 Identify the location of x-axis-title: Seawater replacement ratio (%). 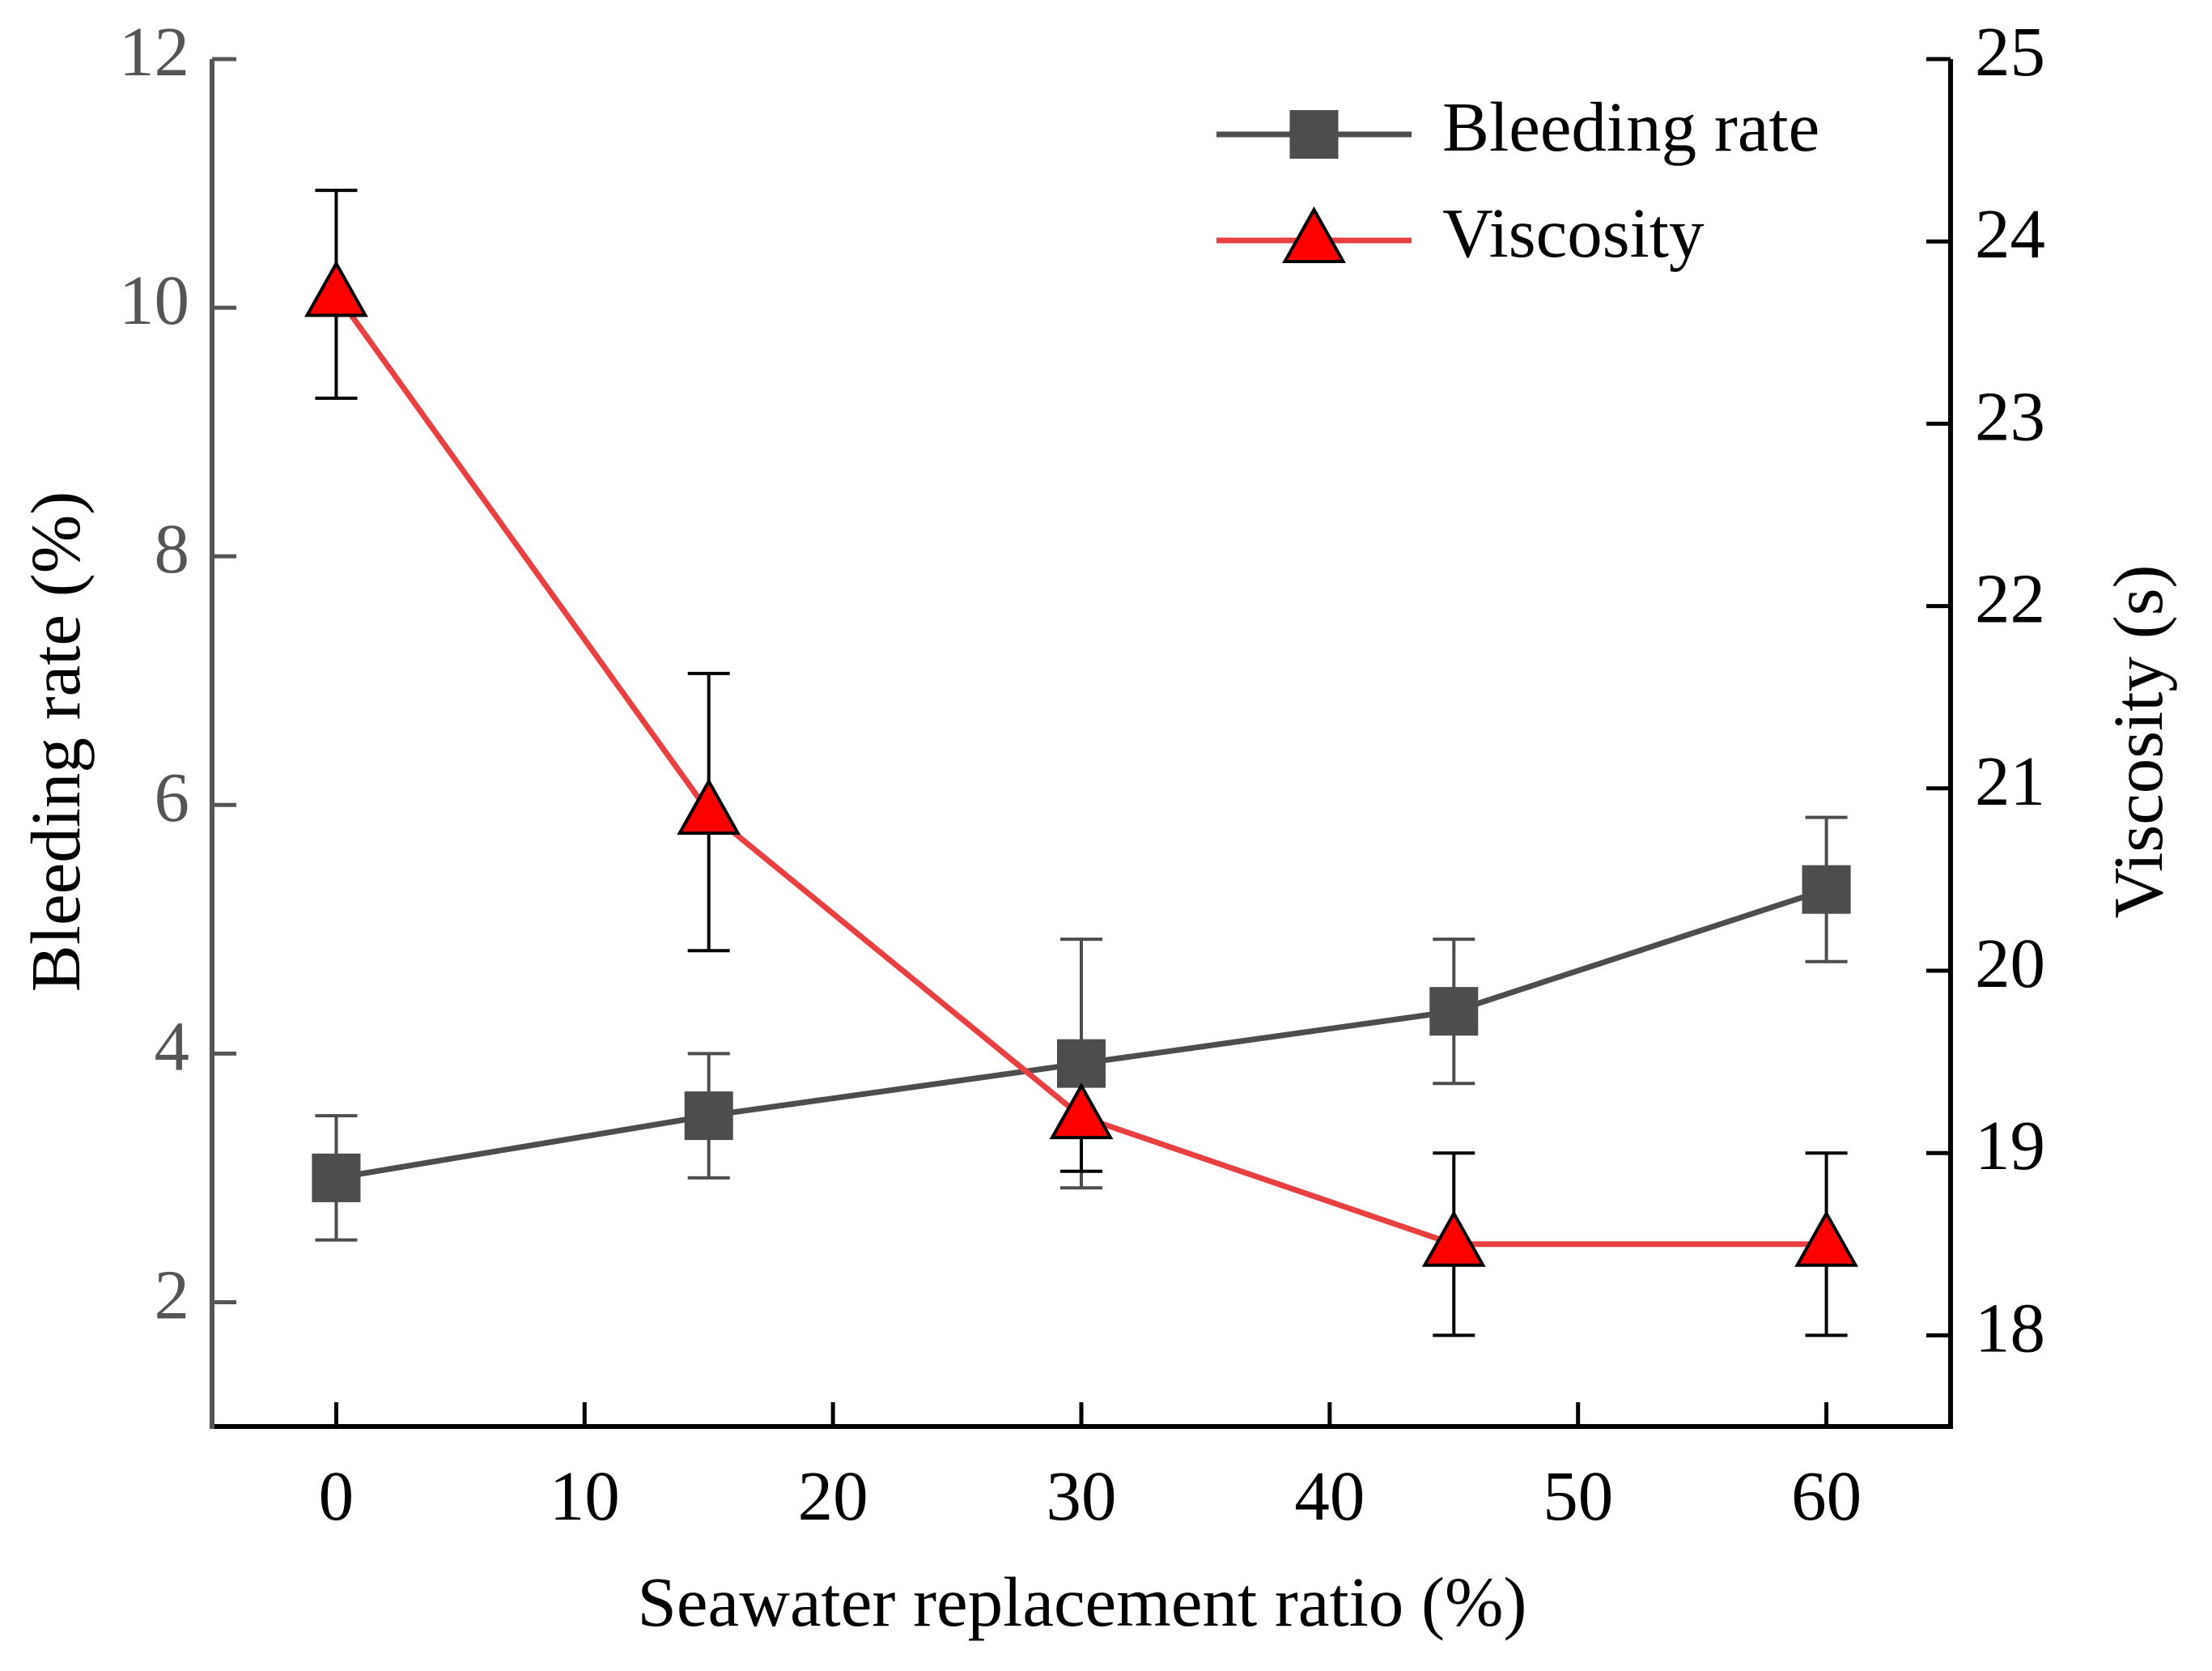
(1082, 1602).